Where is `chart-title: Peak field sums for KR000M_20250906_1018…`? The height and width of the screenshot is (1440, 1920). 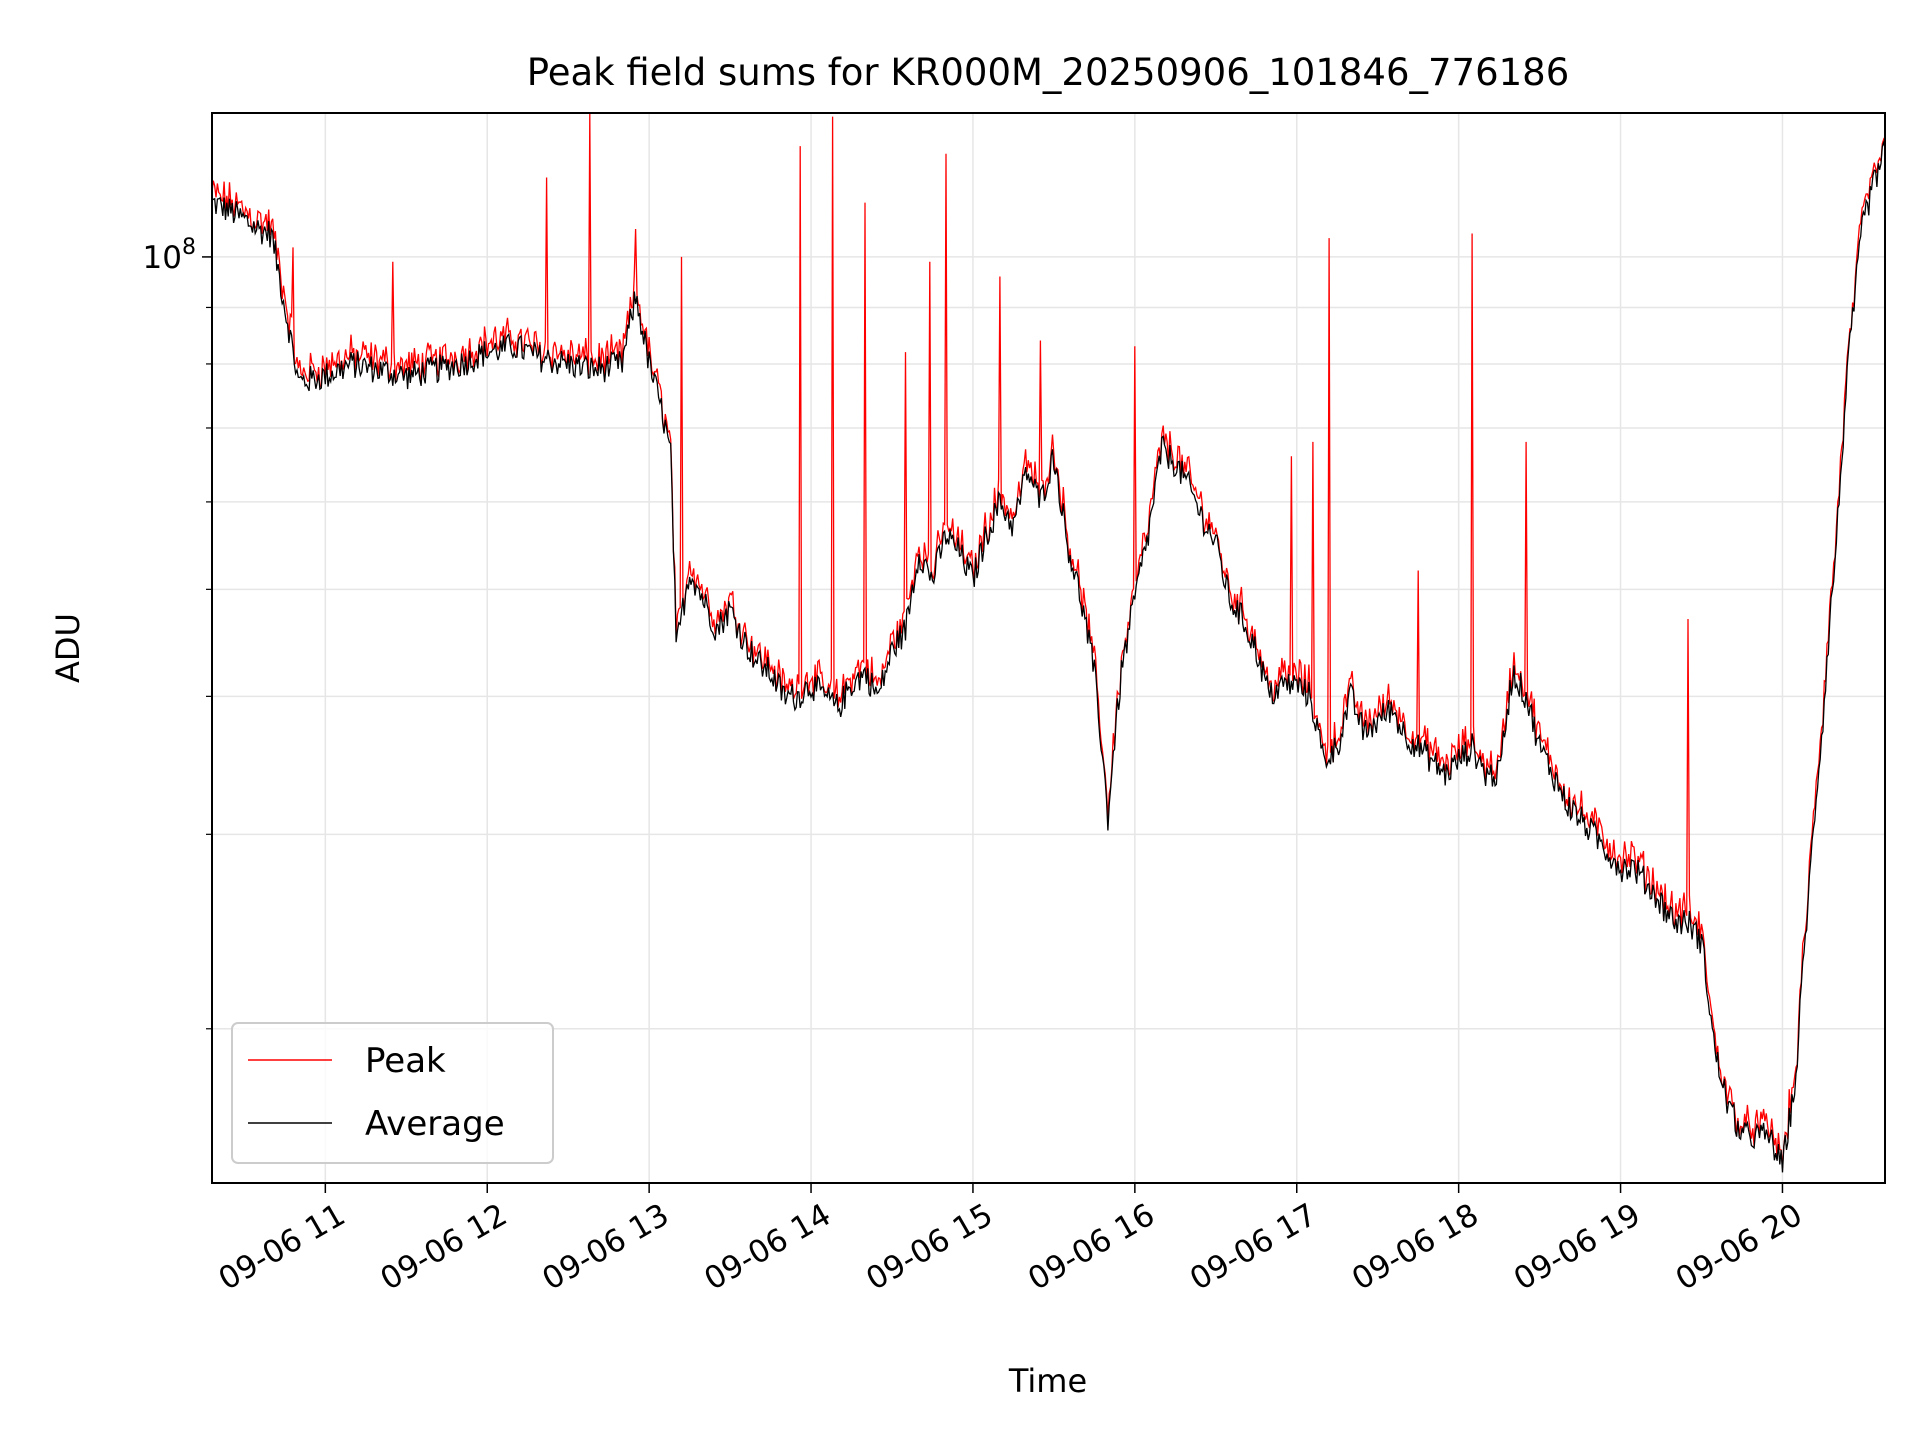 chart-title: Peak field sums for KR000M_20250906_1018… is located at coordinates (1048, 72).